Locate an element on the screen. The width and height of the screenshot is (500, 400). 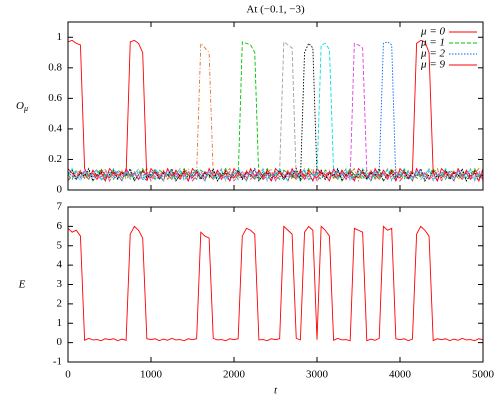
y-axis-label: Oμ is located at coordinates (22, 106).